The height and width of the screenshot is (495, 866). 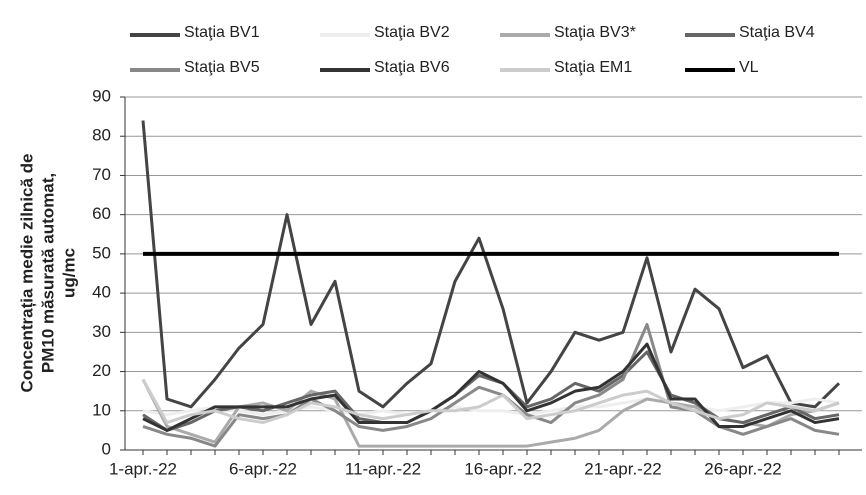 What do you see at coordinates (101, 213) in the screenshot?
I see `y-tick-label: 60` at bounding box center [101, 213].